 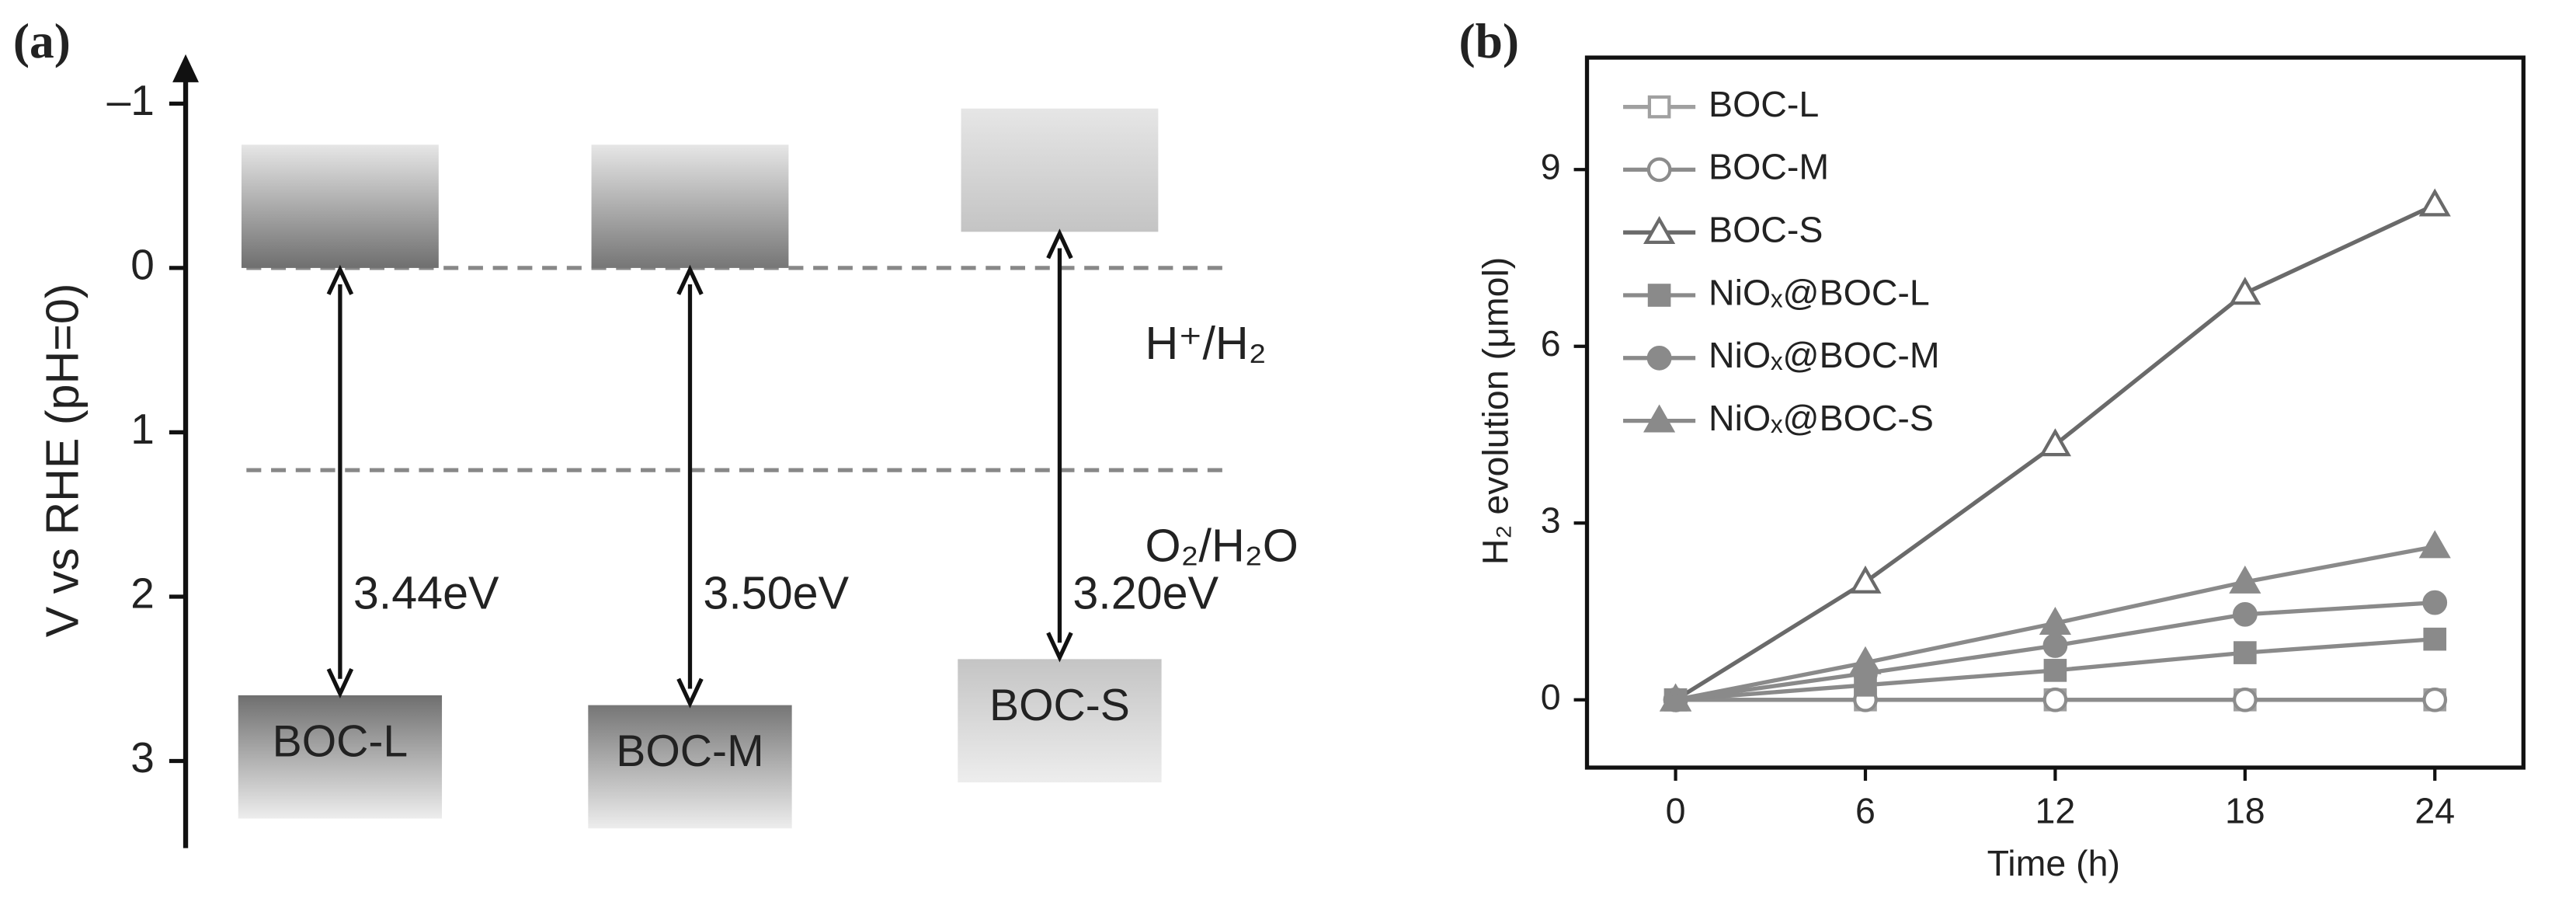 I want to click on x-tick-label: 24, so click(x=2434, y=811).